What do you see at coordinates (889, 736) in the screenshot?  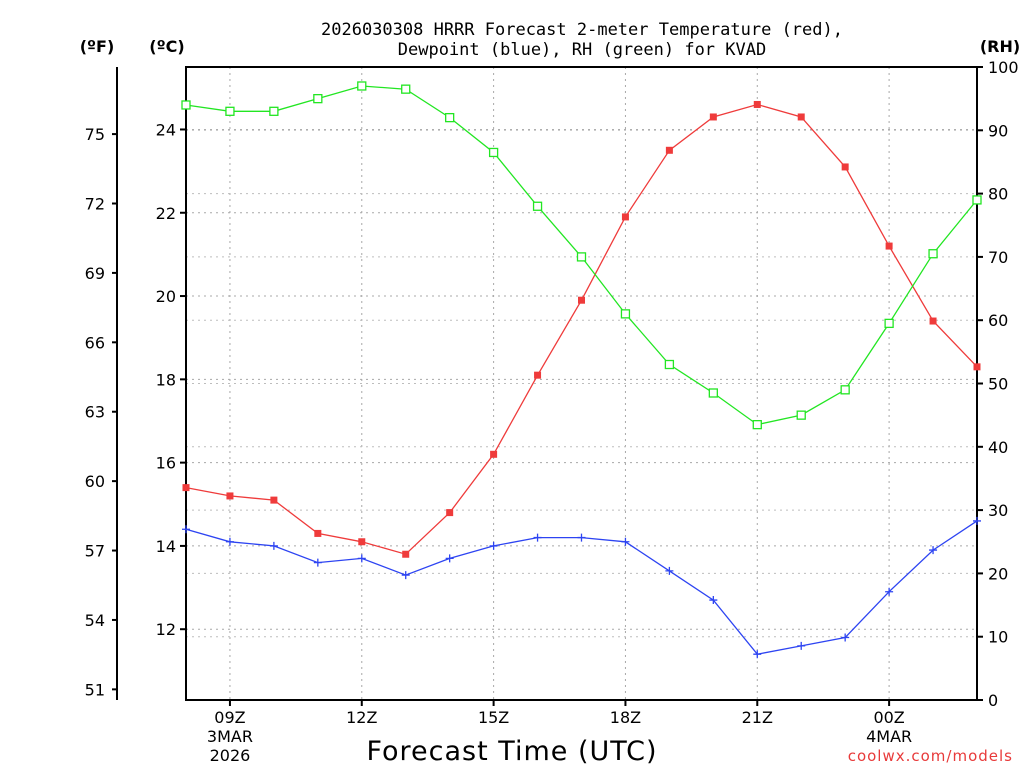 I see `x-tick-date: 4MAR` at bounding box center [889, 736].